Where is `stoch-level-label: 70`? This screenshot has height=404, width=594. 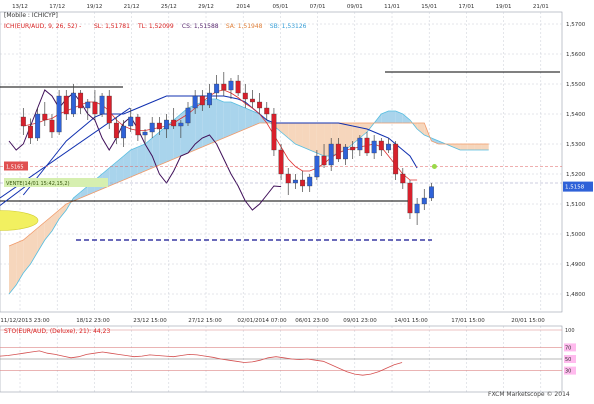
stoch-level-label: 70 is located at coordinates (568, 348).